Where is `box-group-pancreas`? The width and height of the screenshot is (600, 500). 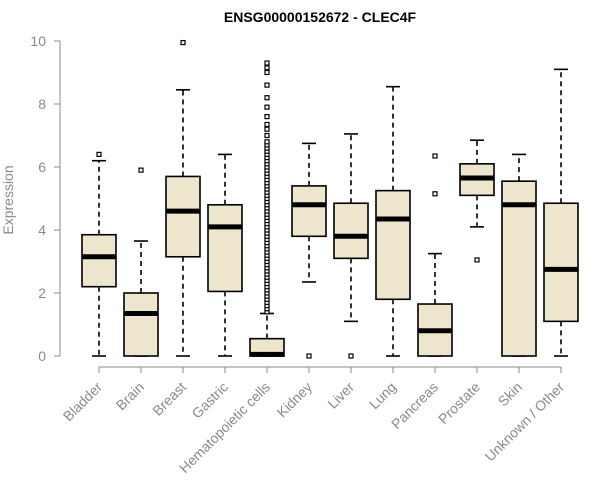
box-group-pancreas is located at coordinates (435, 255).